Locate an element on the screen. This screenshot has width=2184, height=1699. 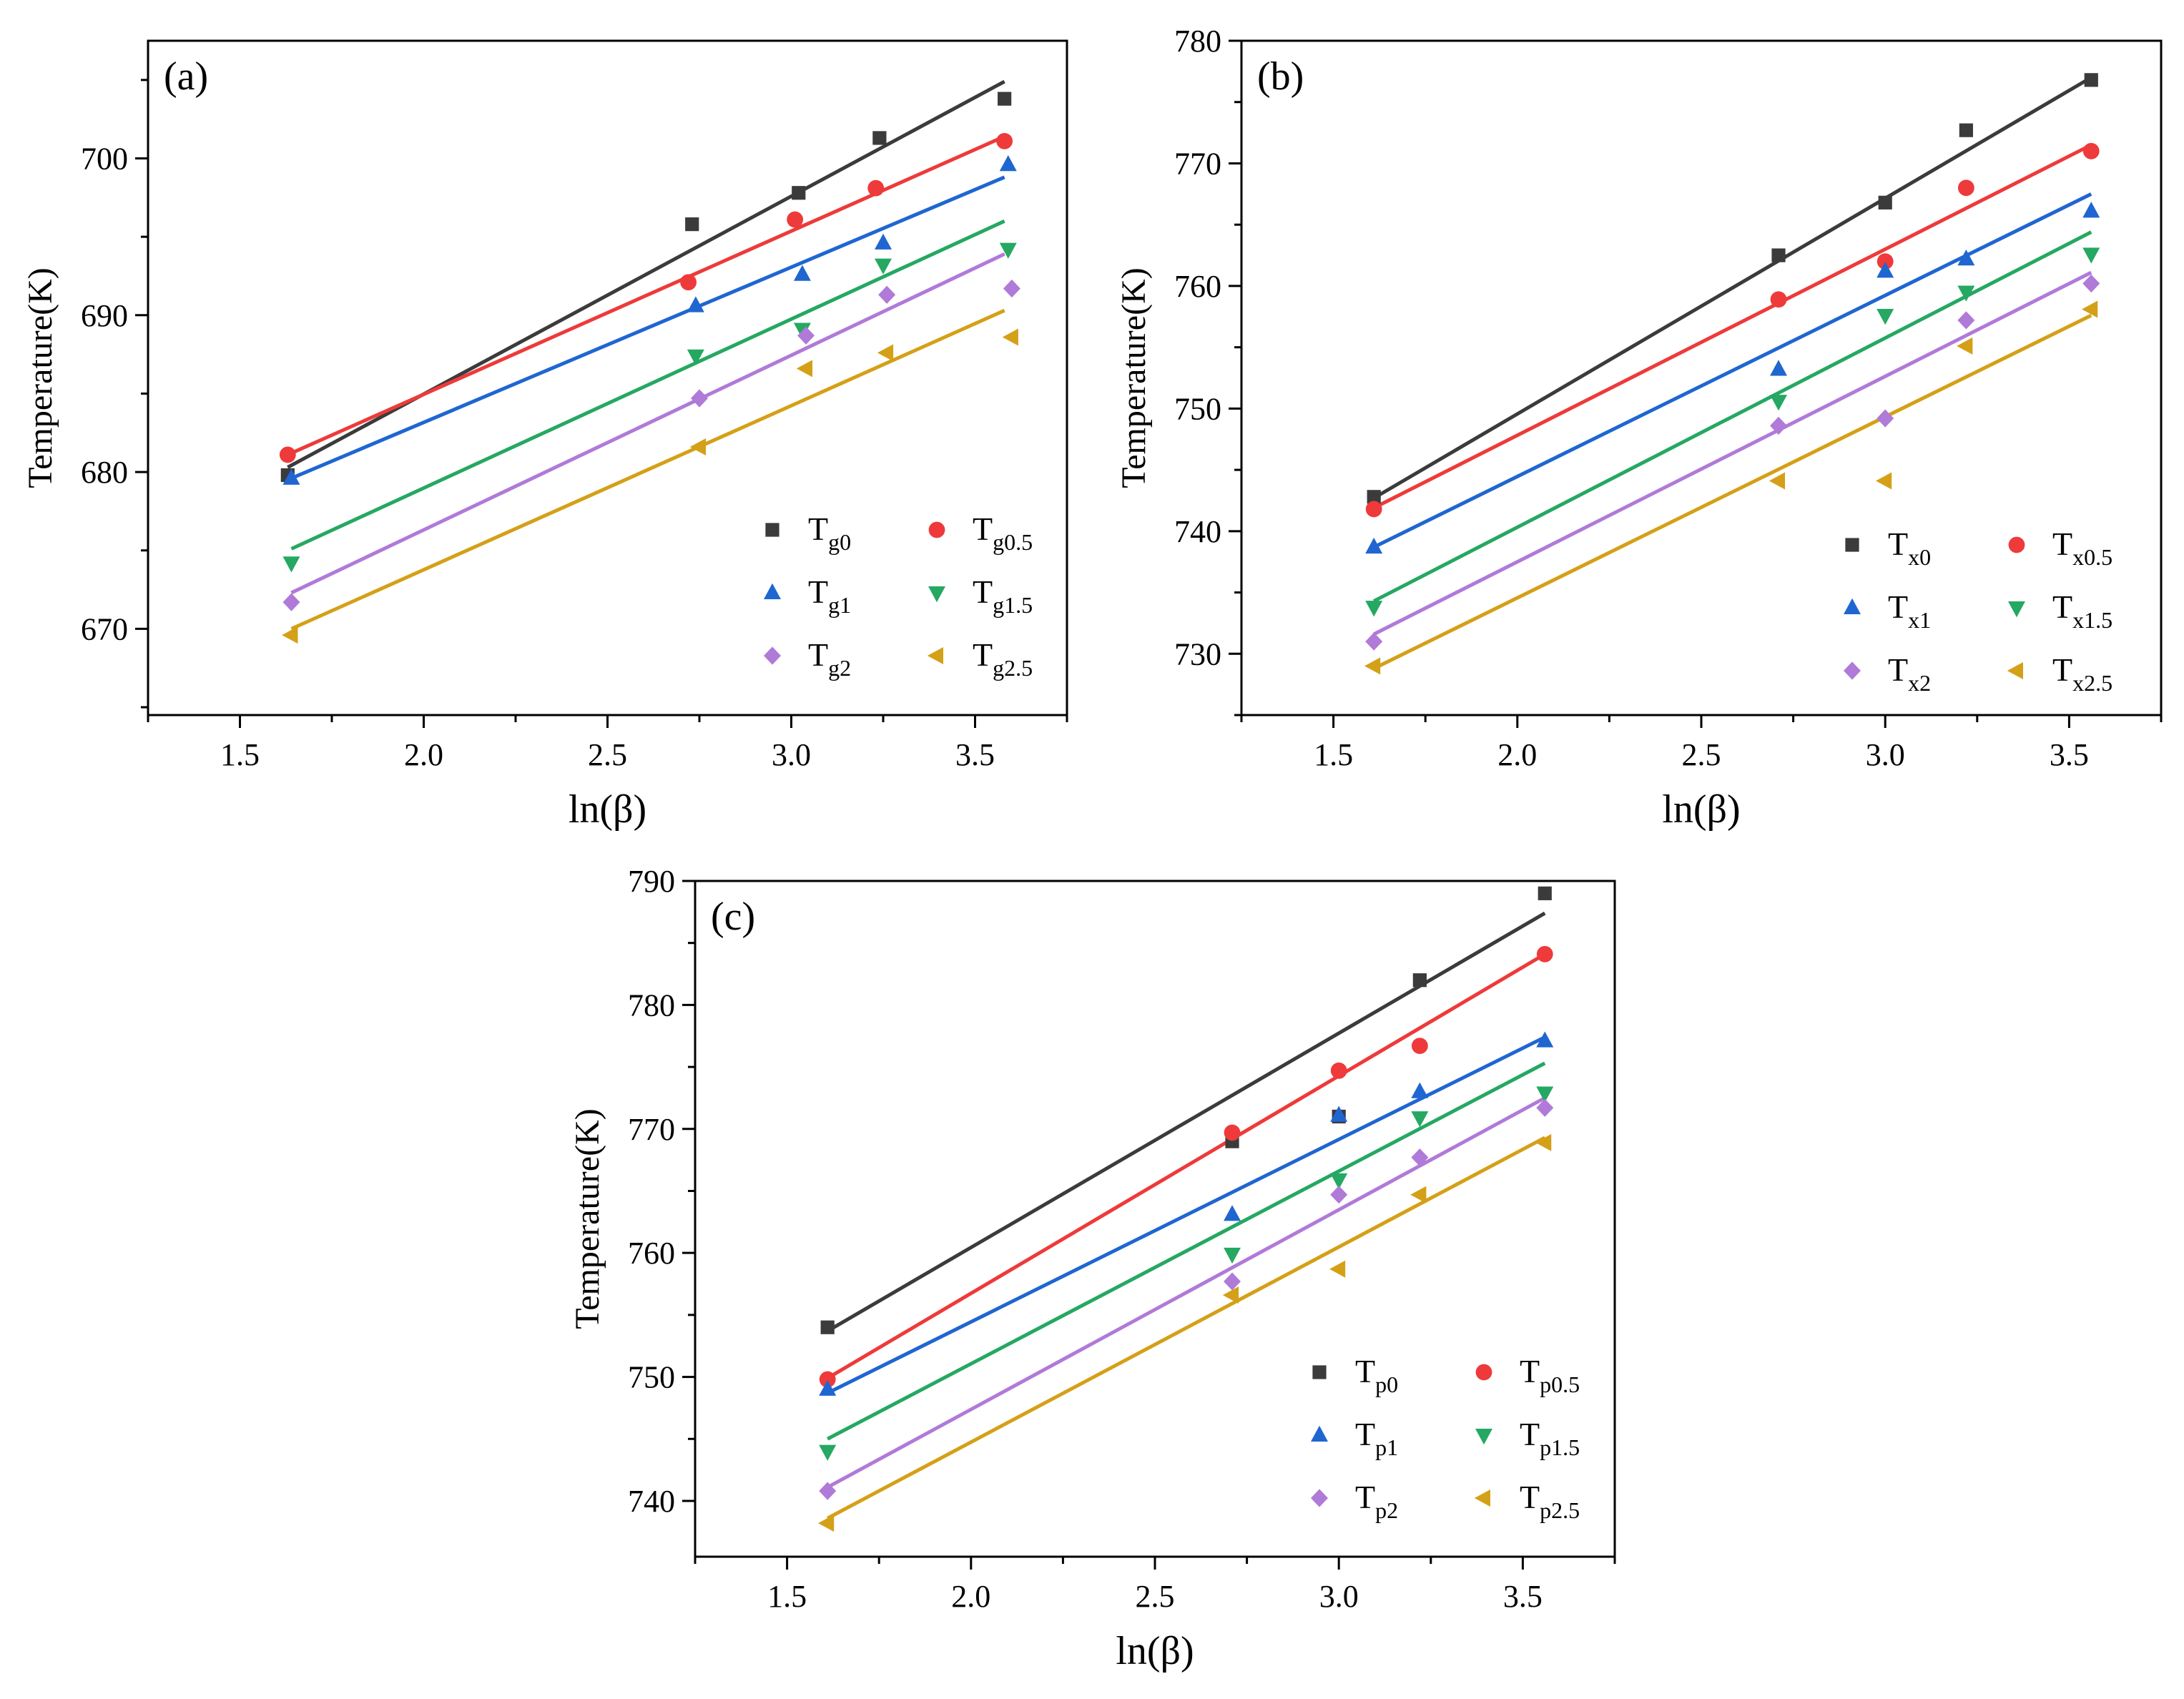
legend-label-Tg2.5: Tg2.5 is located at coordinates (1003, 659).